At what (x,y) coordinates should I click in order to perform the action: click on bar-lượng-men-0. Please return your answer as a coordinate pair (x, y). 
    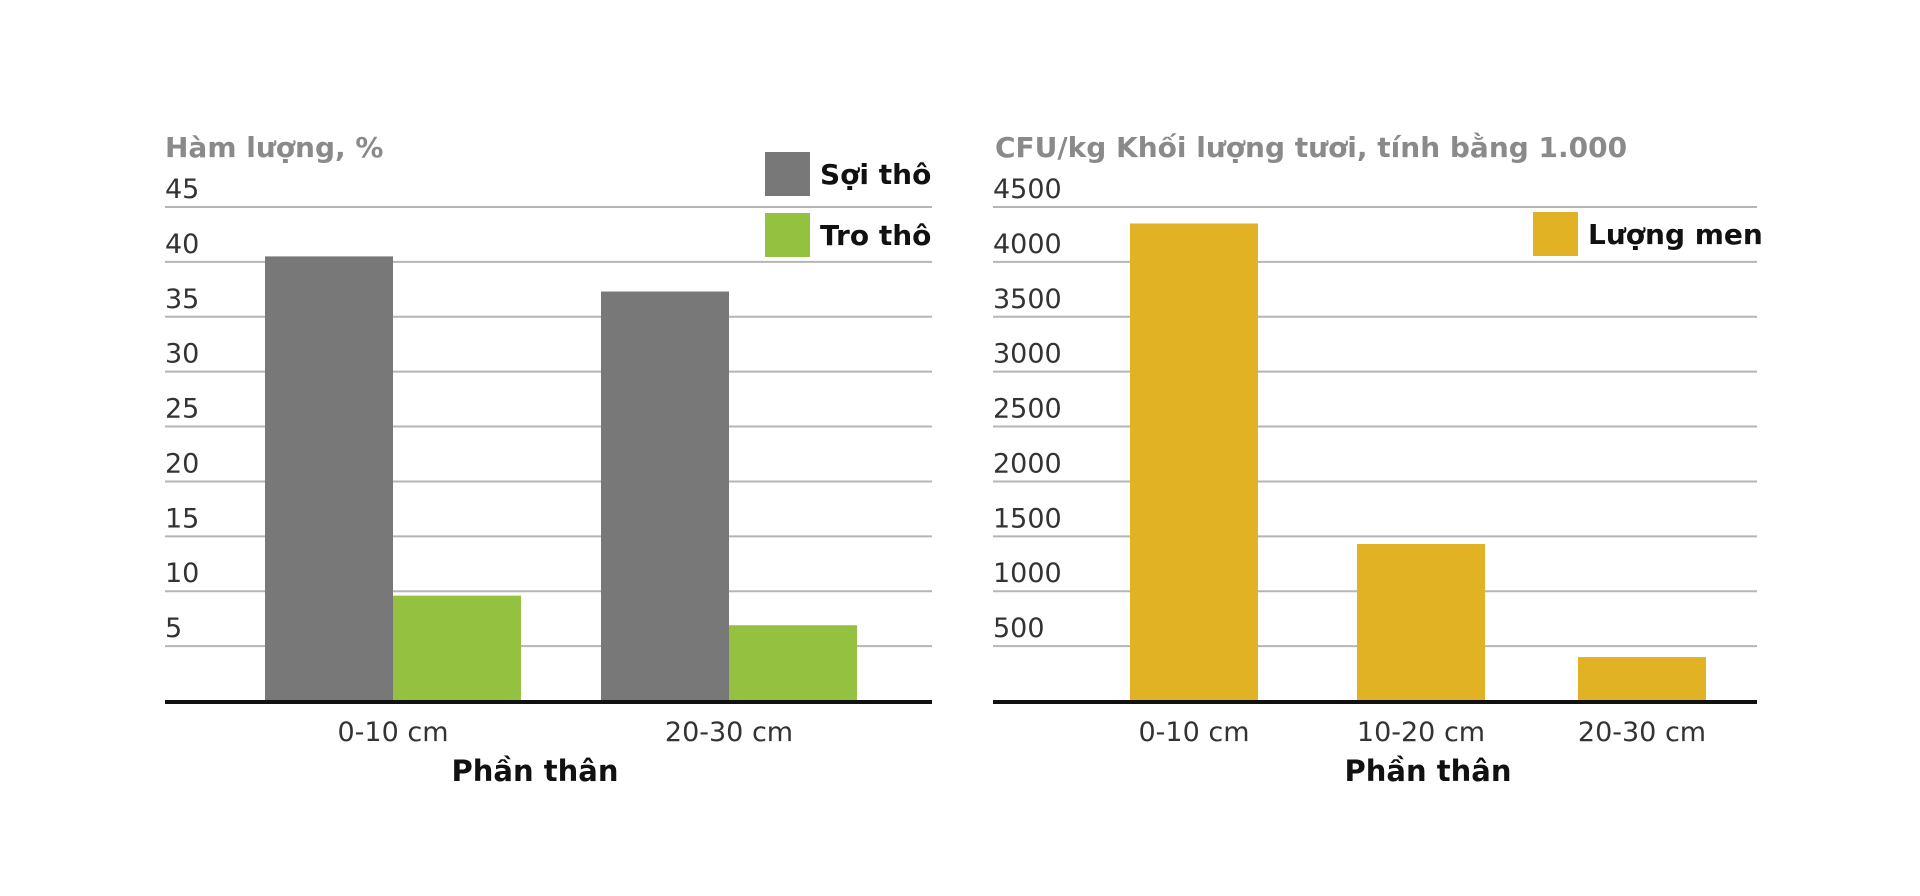
    Looking at the image, I should click on (1194, 462).